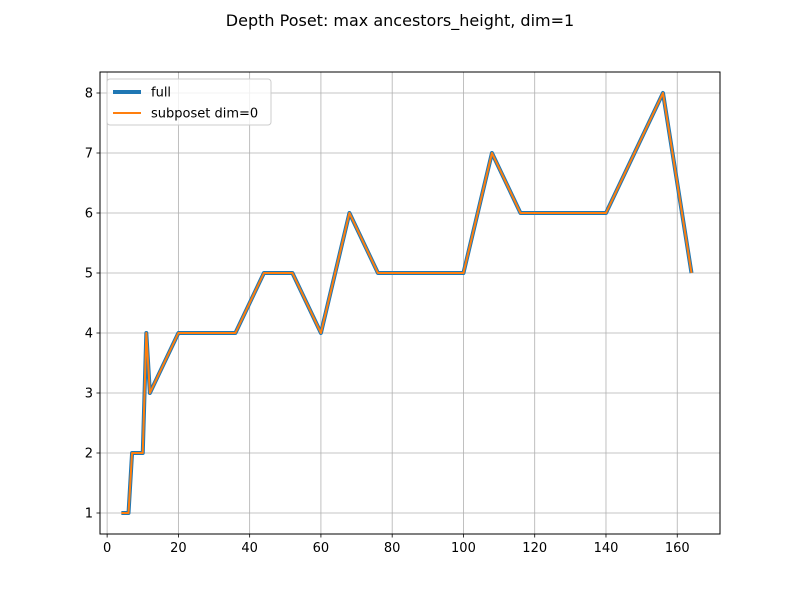  Describe the element at coordinates (534, 548) in the screenshot. I see `x-tick-label: 120` at that location.